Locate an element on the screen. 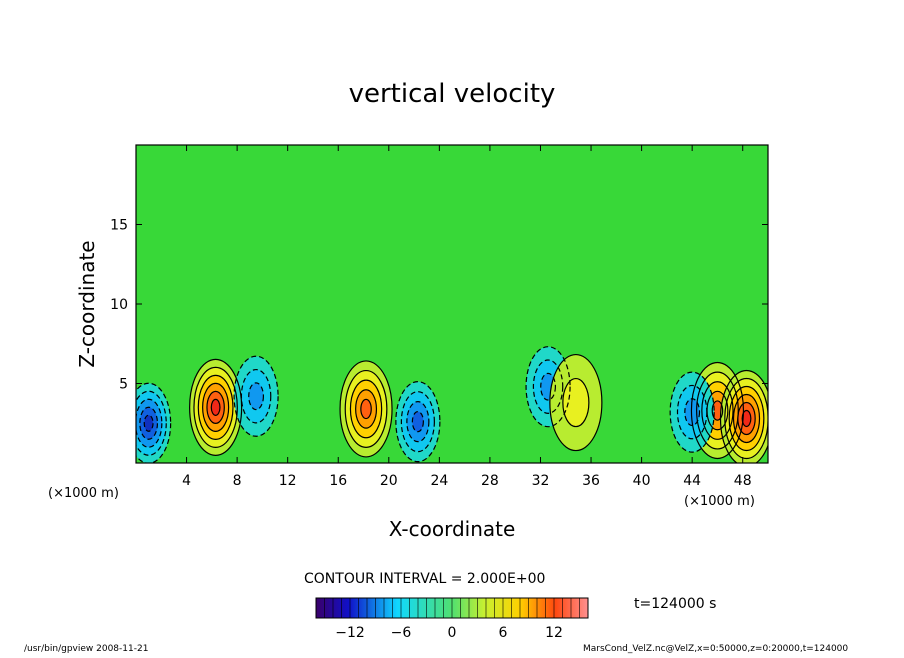 The width and height of the screenshot is (904, 658). time-label: t=124000 s is located at coordinates (675, 604).